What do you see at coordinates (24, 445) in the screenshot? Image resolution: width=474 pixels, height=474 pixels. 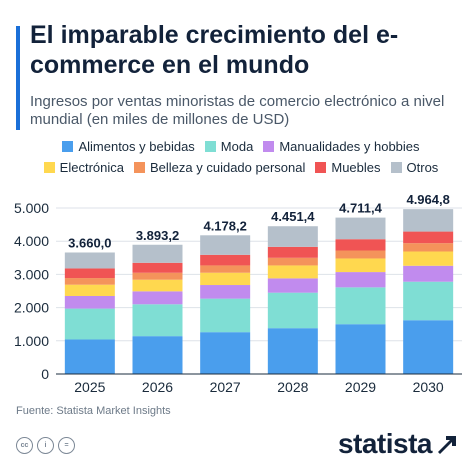 I see `creative-commons-icon: cc` at bounding box center [24, 445].